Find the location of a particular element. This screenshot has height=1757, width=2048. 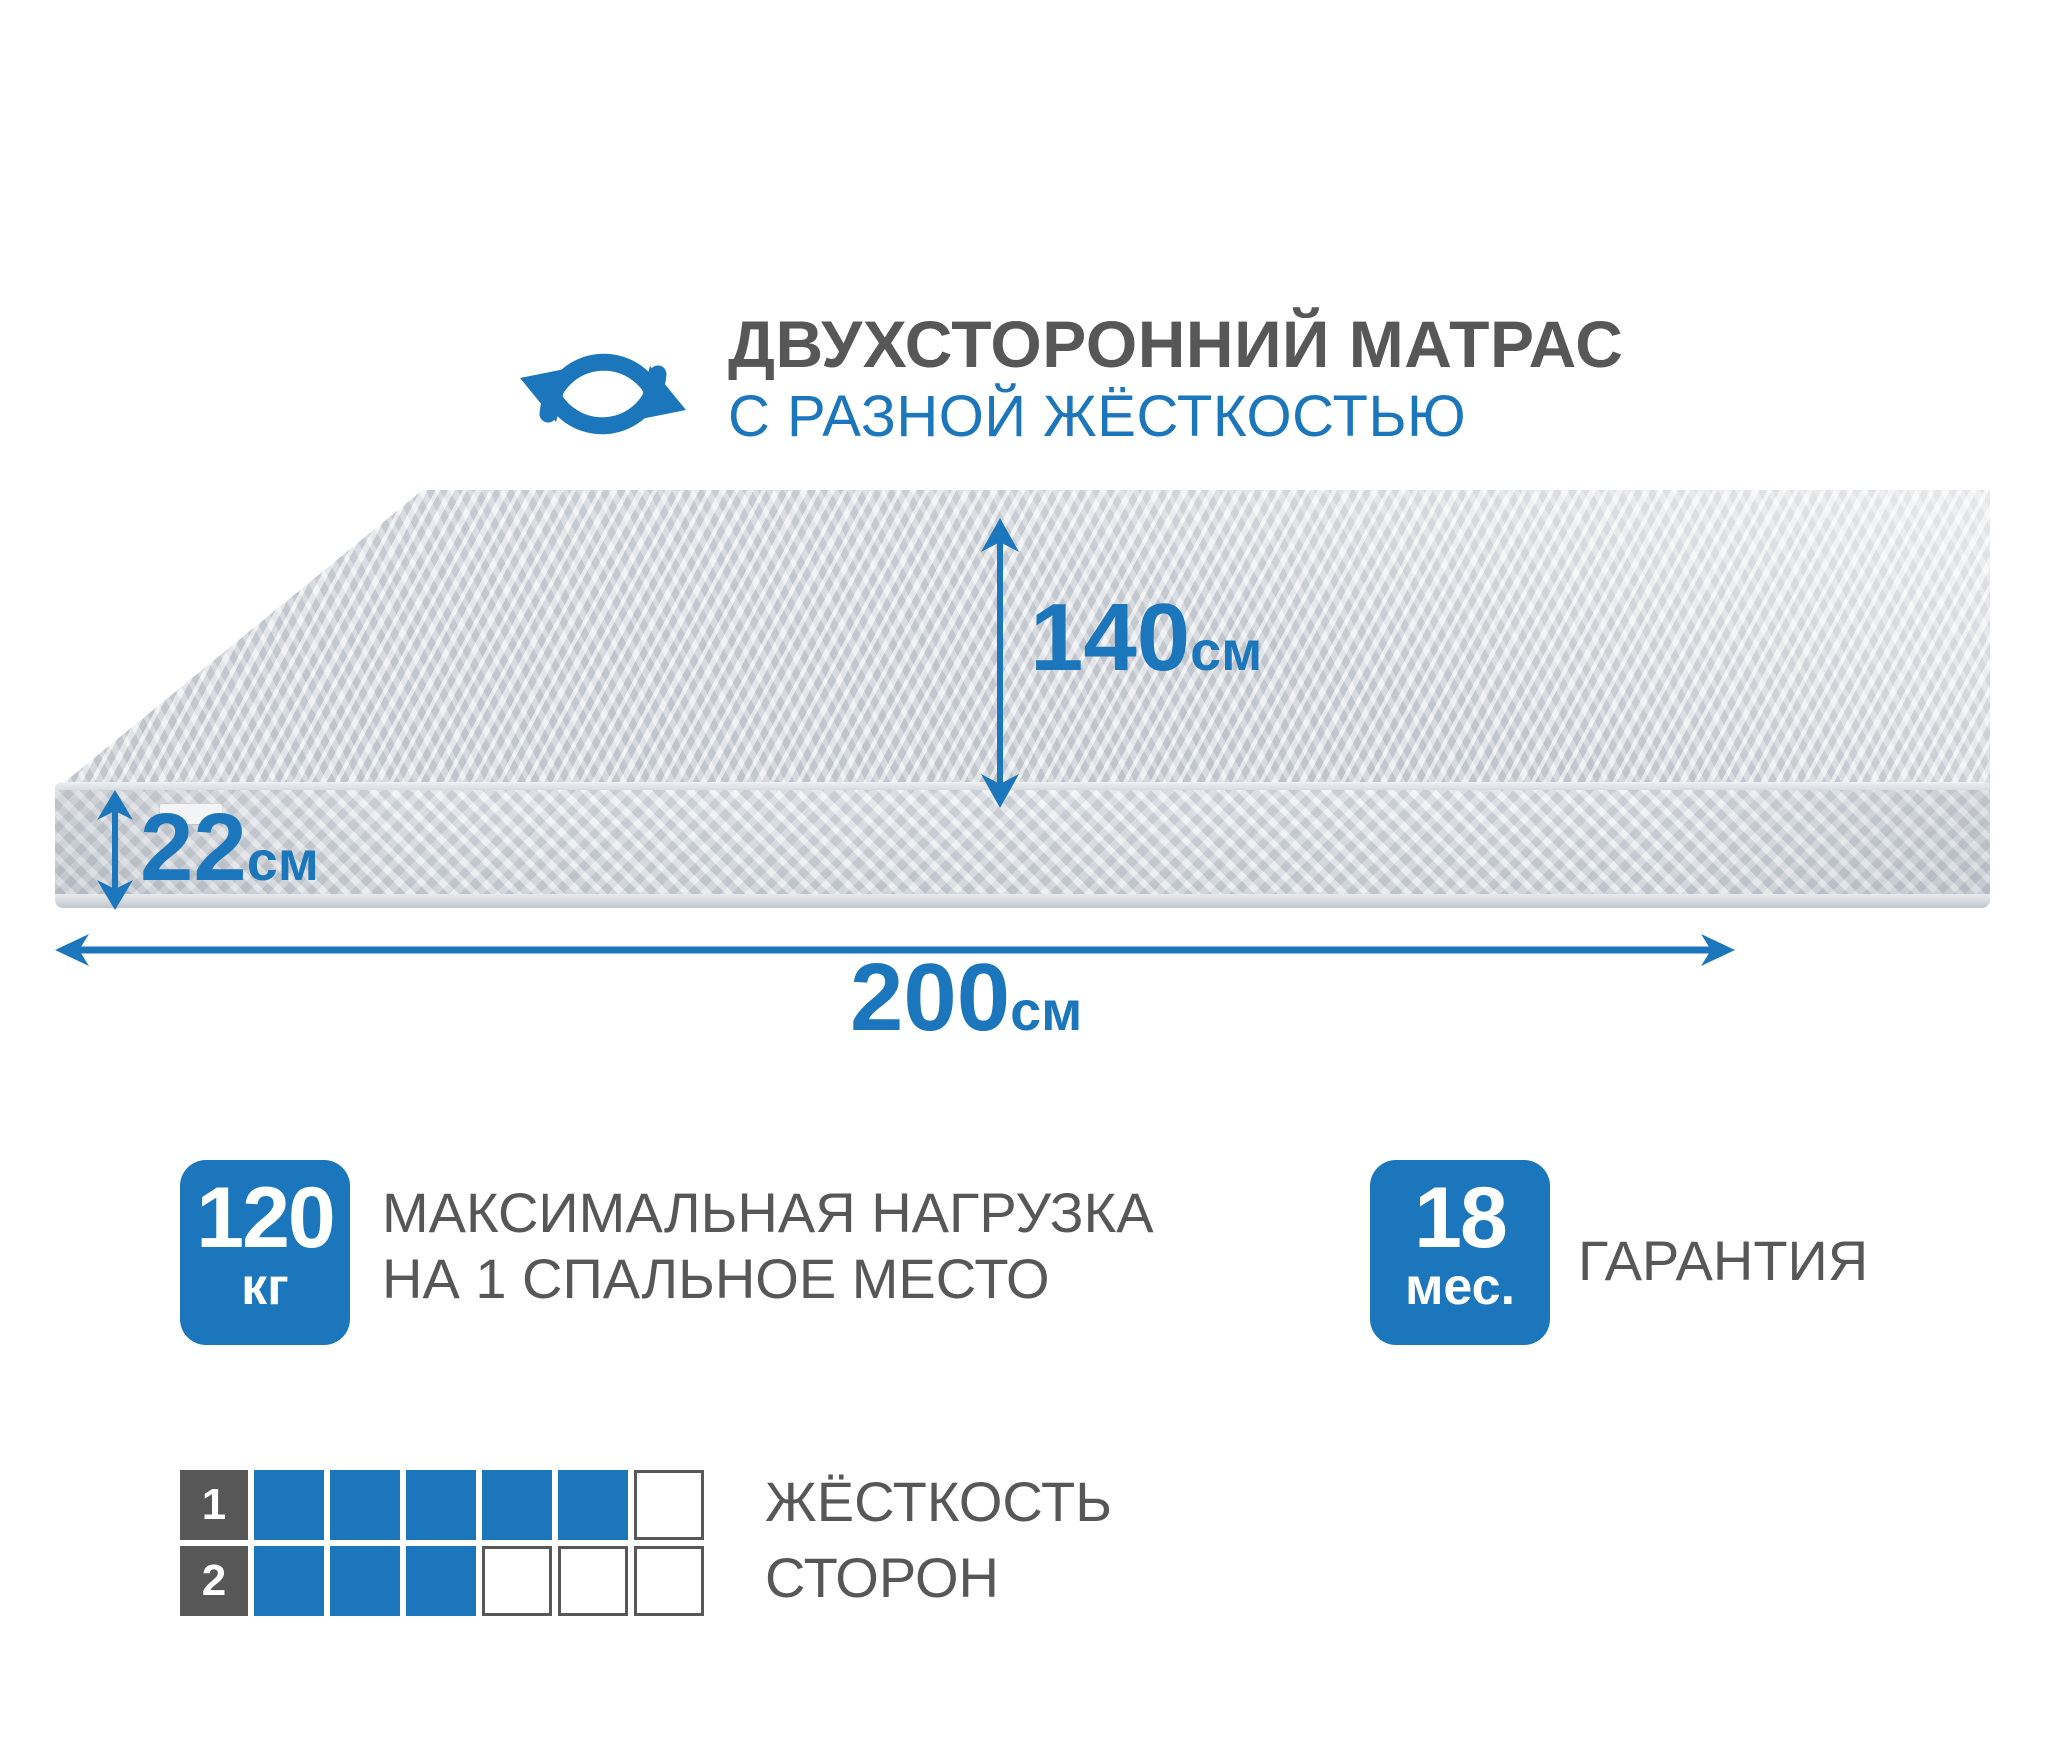

height-dimension-arrow is located at coordinates (115, 850).